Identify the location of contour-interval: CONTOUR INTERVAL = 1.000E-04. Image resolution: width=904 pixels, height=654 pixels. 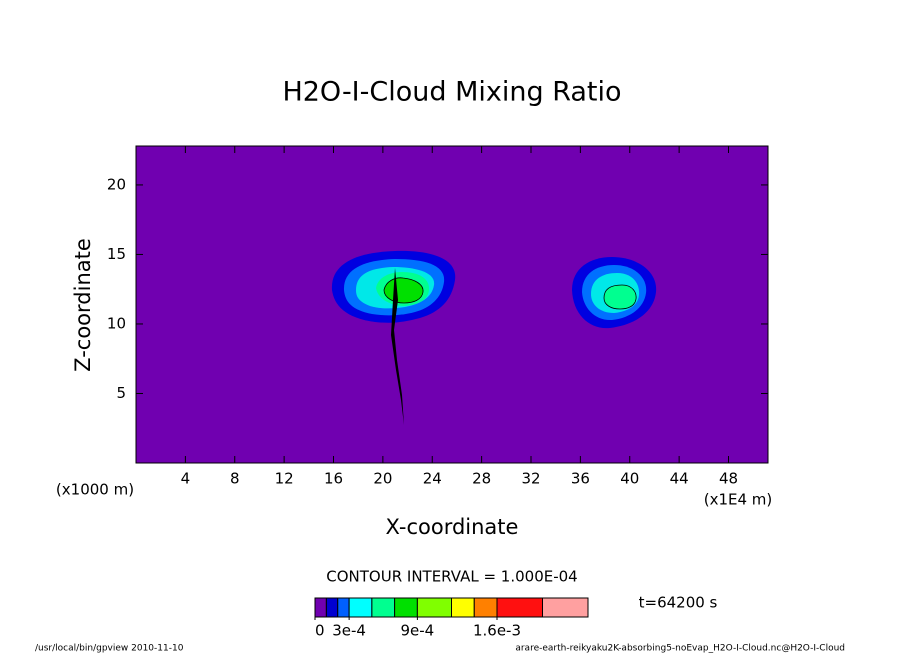
(451, 577).